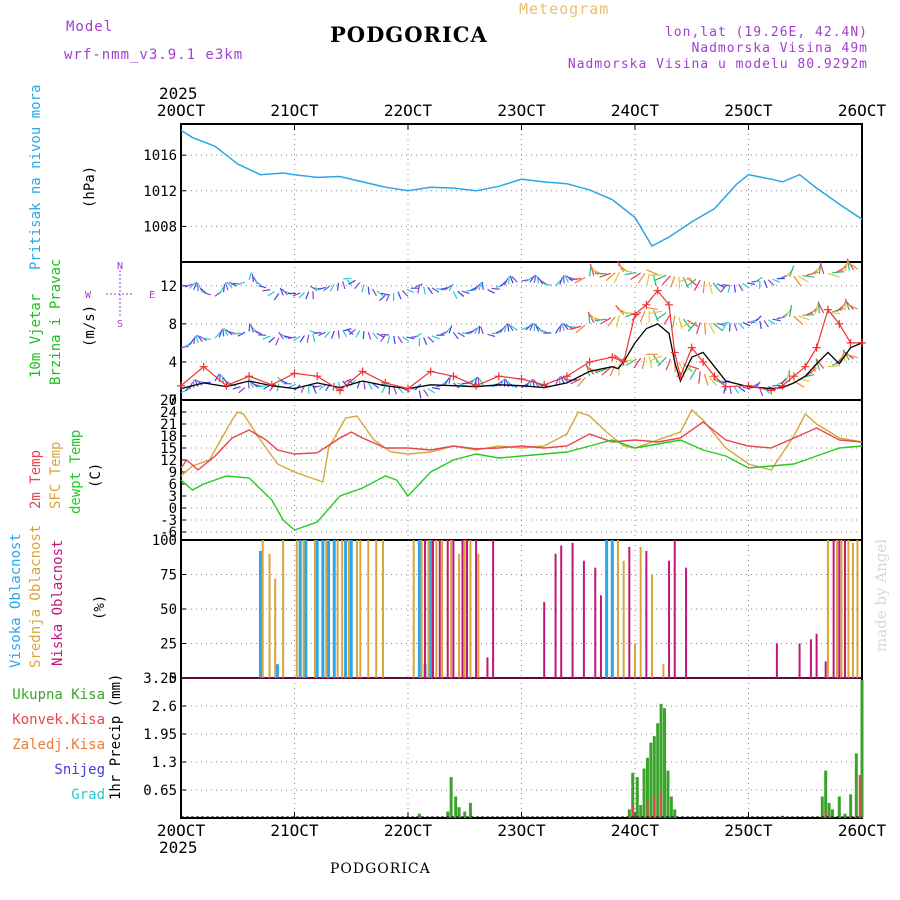 The width and height of the screenshot is (900, 900). I want to click on conv-precip-bar, so click(661, 805).